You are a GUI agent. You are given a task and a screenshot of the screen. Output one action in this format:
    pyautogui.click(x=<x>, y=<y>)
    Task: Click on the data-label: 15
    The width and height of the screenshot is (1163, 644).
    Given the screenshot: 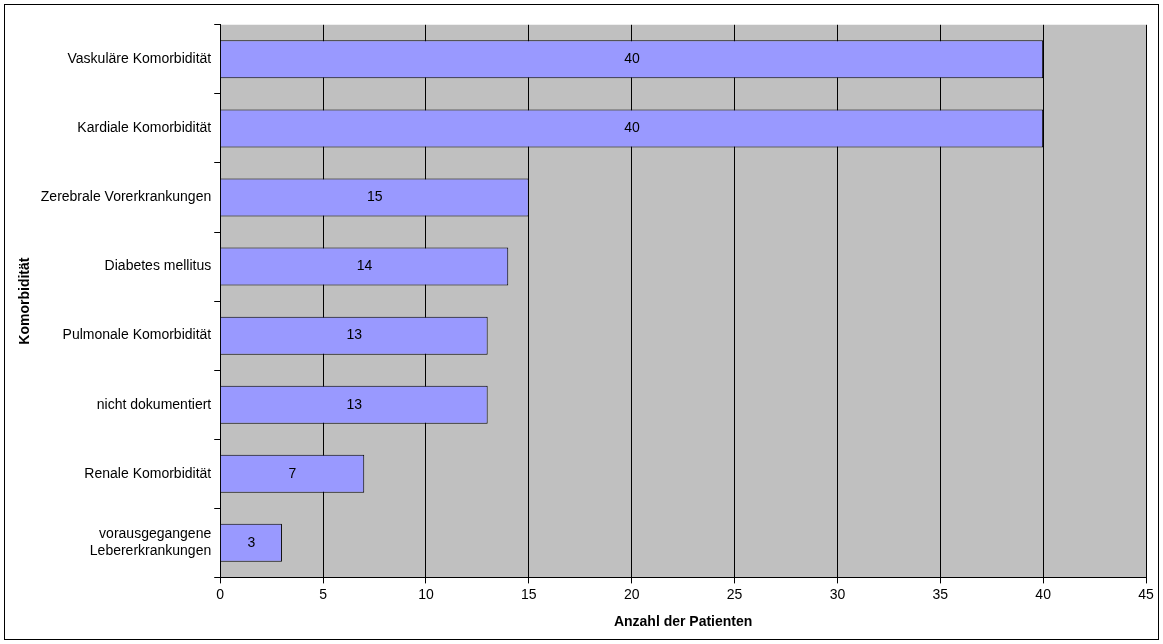 What is the action you would take?
    pyautogui.click(x=374, y=196)
    